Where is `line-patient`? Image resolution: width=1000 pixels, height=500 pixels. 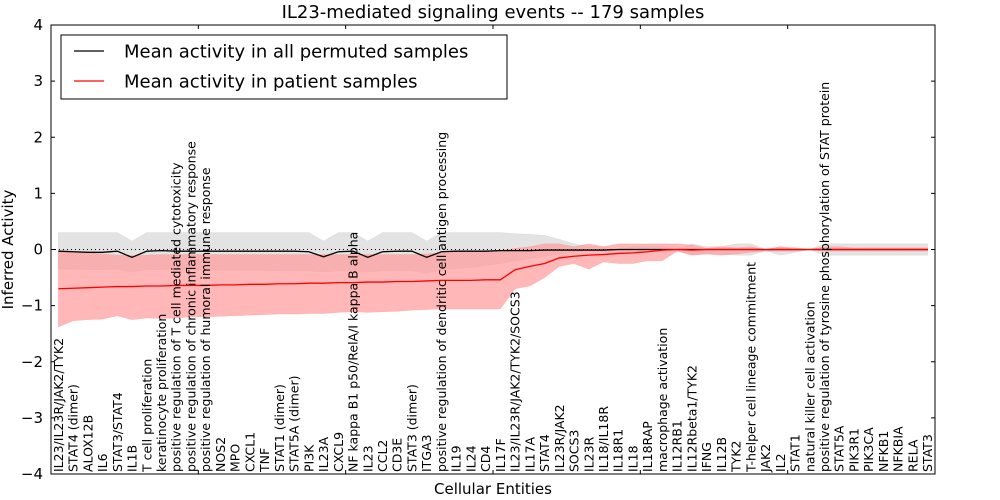 line-patient is located at coordinates (493, 269).